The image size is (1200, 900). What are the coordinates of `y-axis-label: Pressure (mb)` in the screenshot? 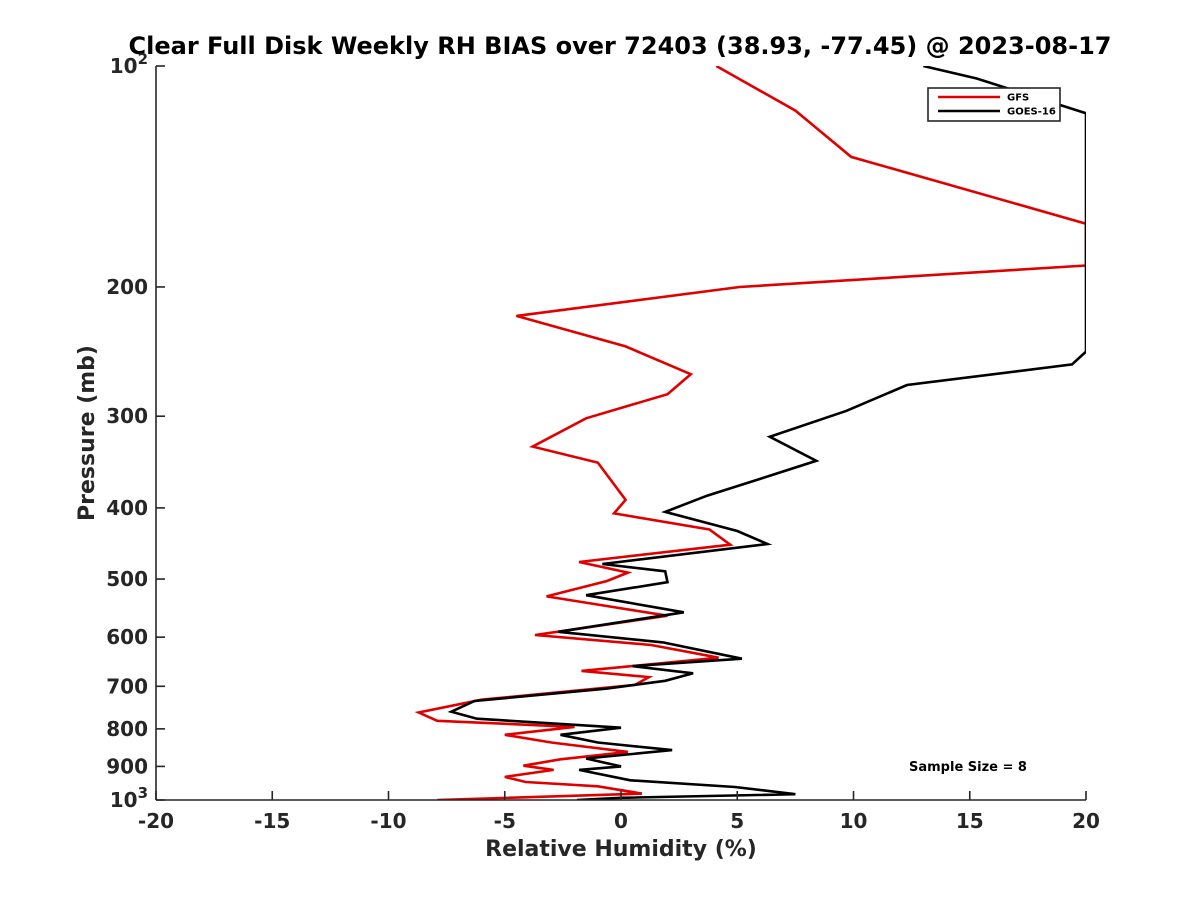 It's located at (87, 433).